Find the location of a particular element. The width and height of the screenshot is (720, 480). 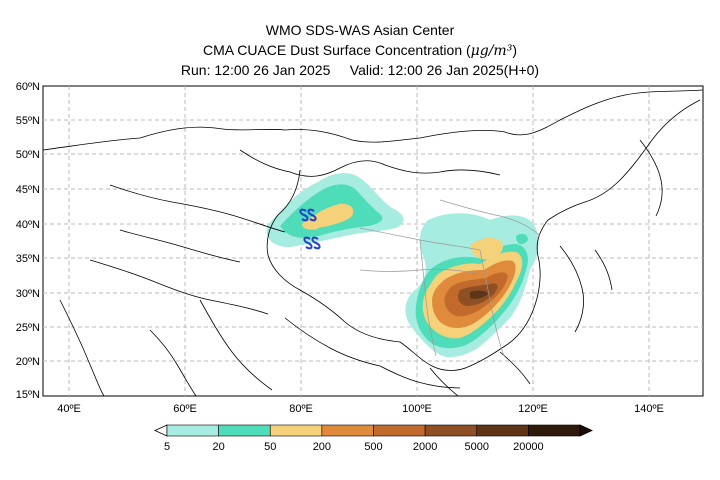

colorbar-label: 200 is located at coordinates (322, 447).